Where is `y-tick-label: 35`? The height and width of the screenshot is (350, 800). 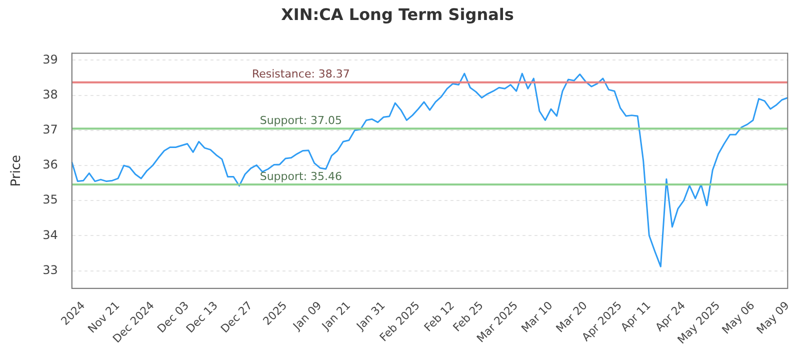
y-tick-label: 35 is located at coordinates (50, 199).